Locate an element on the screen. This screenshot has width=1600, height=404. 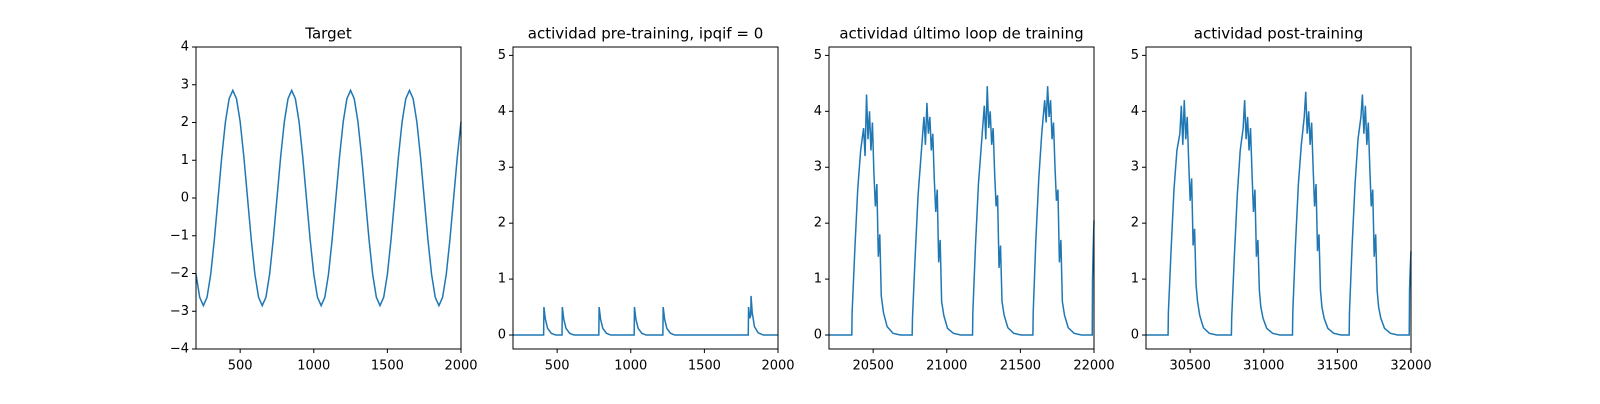
subplot-title: actividad post-training is located at coordinates (1278, 34).